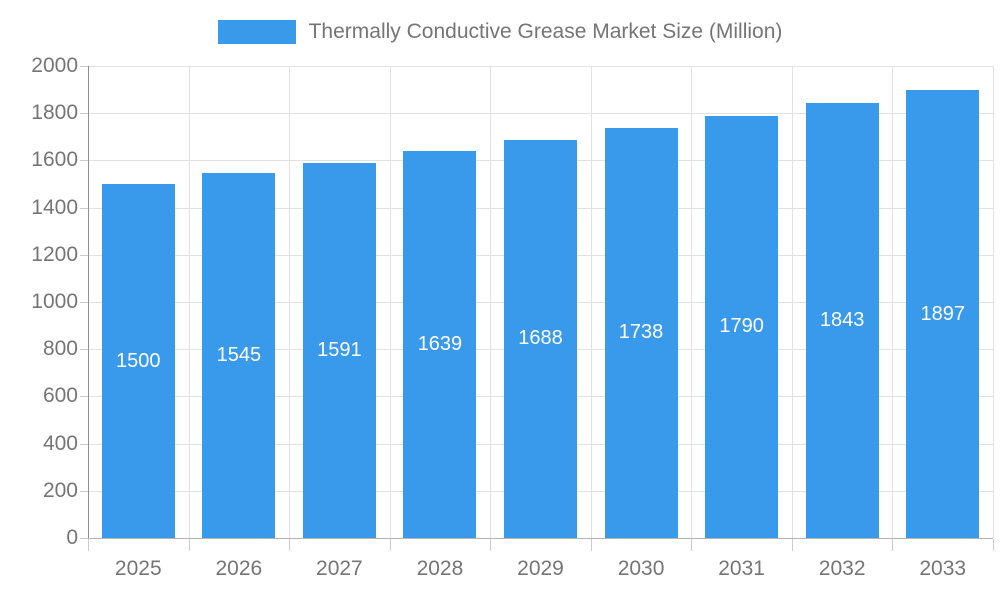 This screenshot has height=600, width=1000. I want to click on bar: 1545, so click(239, 355).